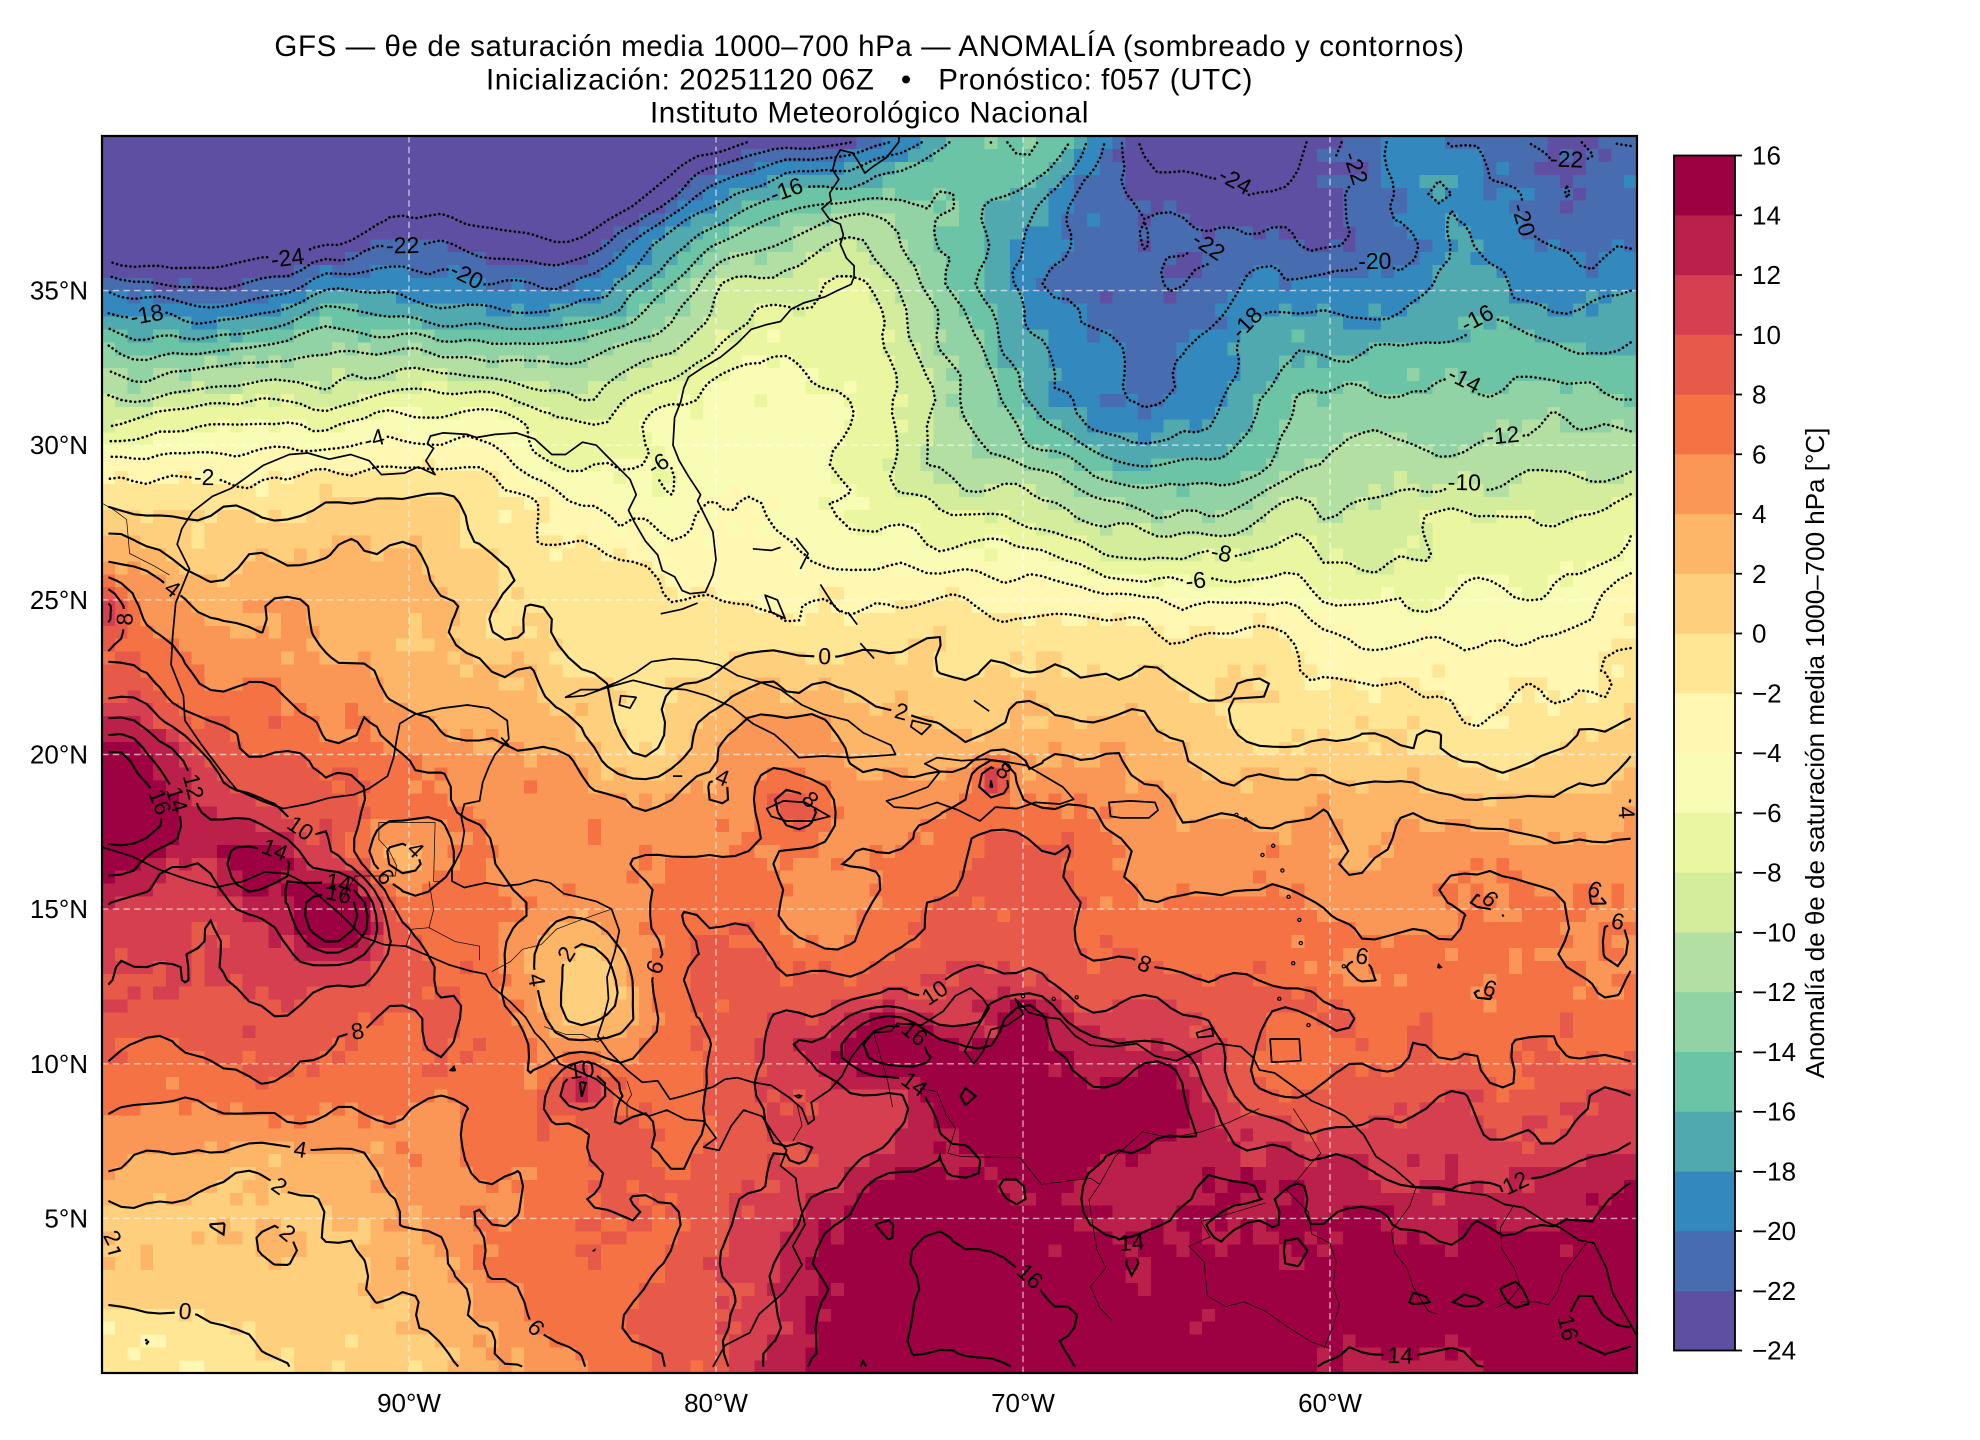 This screenshot has width=1980, height=1440. What do you see at coordinates (1759, 514) in the screenshot?
I see `svg-text: 4` at bounding box center [1759, 514].